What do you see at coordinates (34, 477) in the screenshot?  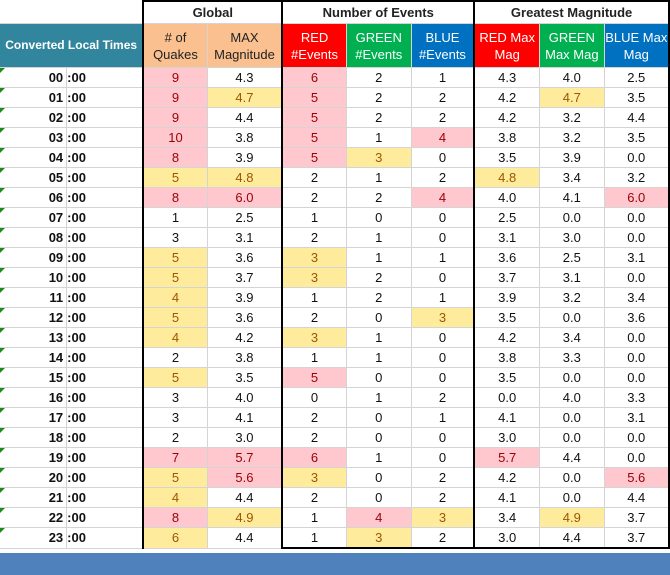 I see `hour-cell: 20` at bounding box center [34, 477].